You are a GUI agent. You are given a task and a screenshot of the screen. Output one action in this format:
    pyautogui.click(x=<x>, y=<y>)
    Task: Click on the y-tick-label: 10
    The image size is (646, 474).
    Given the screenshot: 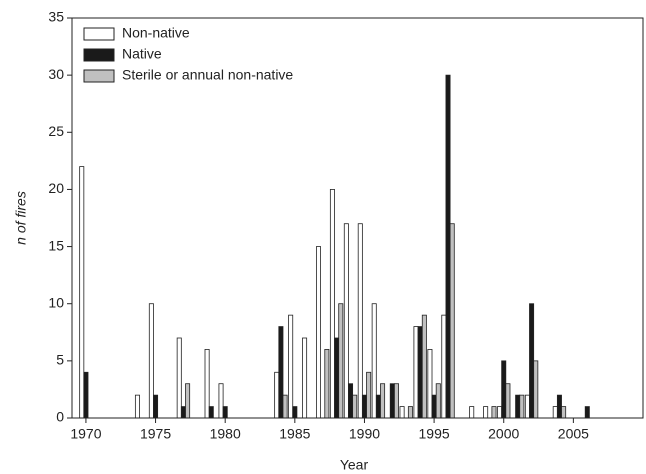 What is the action you would take?
    pyautogui.click(x=56, y=302)
    